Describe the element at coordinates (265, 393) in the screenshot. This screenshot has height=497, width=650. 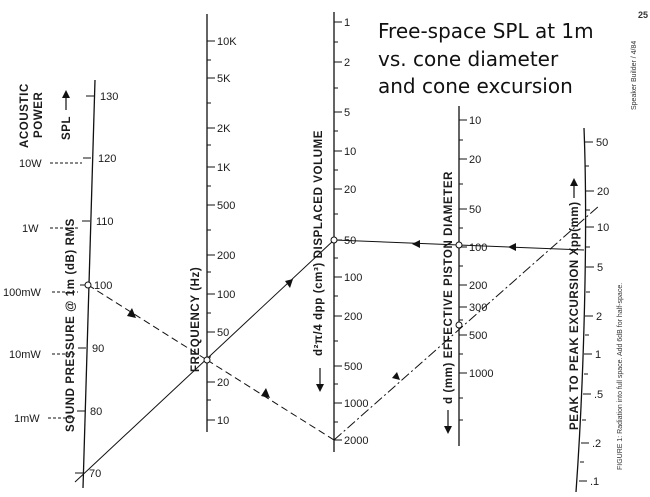
I see `arrow-pivot-down-icon` at that location.